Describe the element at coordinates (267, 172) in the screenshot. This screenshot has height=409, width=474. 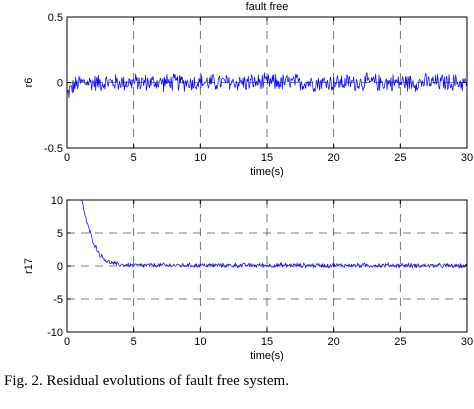
I see `plot1-xlabel: time(s)` at that location.